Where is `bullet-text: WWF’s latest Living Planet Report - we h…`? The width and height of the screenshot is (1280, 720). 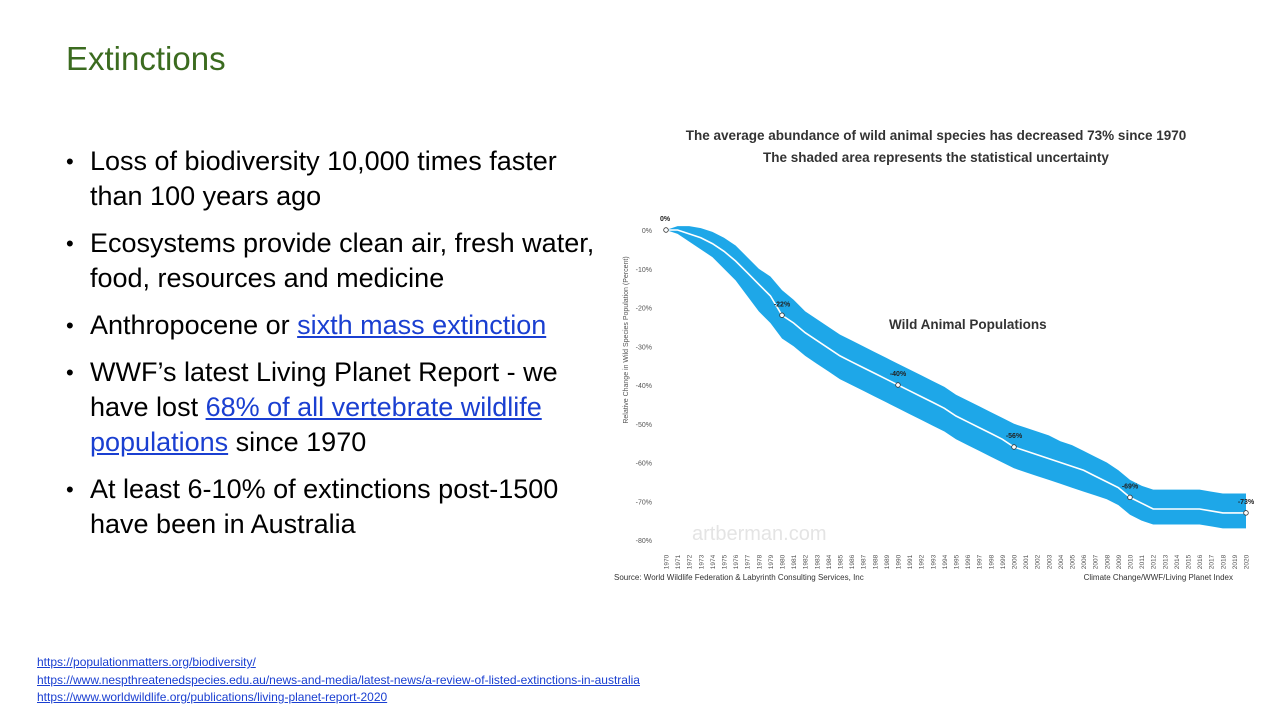 bullet-text: WWF’s latest Living Planet Report - we h… is located at coordinates (324, 389).